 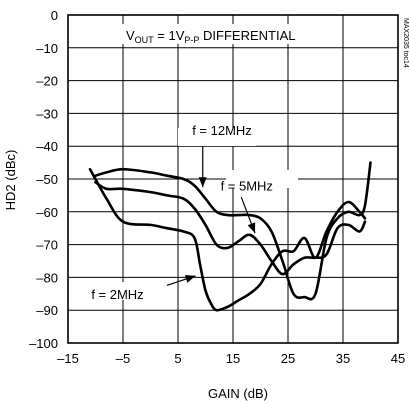 What do you see at coordinates (247, 186) in the screenshot?
I see `series-label-5mhz: f = 5MHz` at bounding box center [247, 186].